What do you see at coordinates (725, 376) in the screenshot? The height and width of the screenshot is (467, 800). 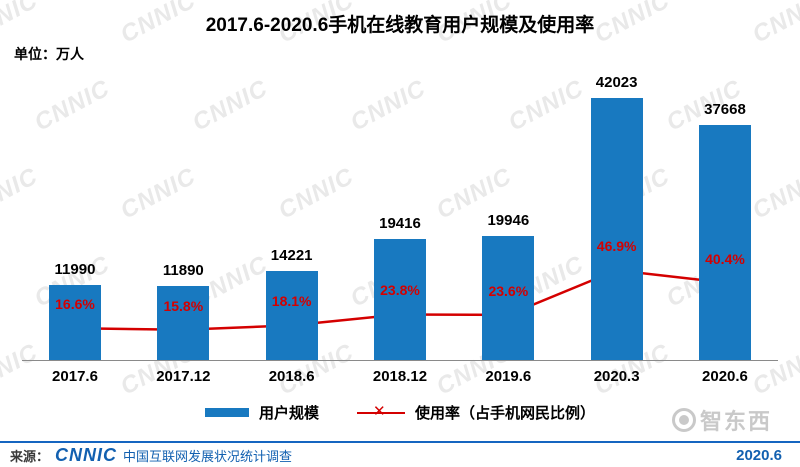 I see `x-axis-category-label: 2020.6` at bounding box center [725, 376].